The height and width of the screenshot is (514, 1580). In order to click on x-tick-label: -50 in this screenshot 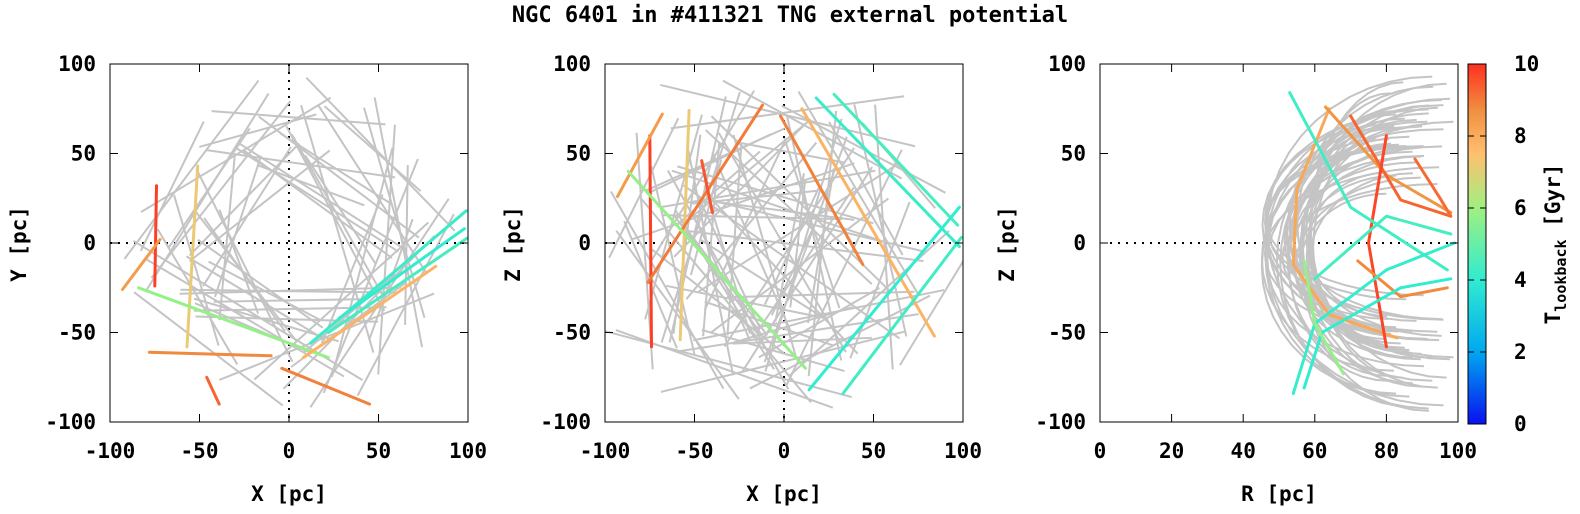, I will do `click(200, 451)`.